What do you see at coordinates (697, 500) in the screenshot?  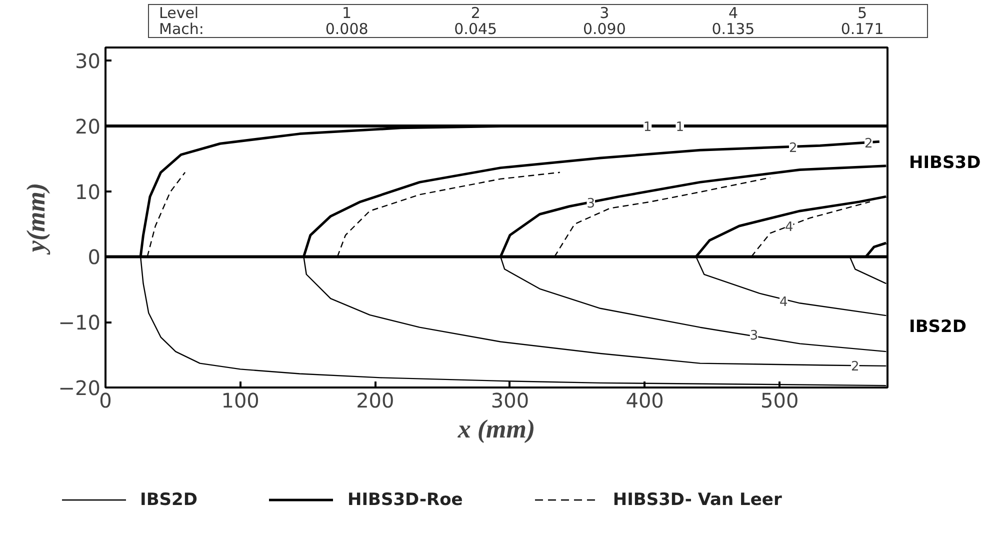 I see `legend-label: HIBS3D- Van Leer` at bounding box center [697, 500].